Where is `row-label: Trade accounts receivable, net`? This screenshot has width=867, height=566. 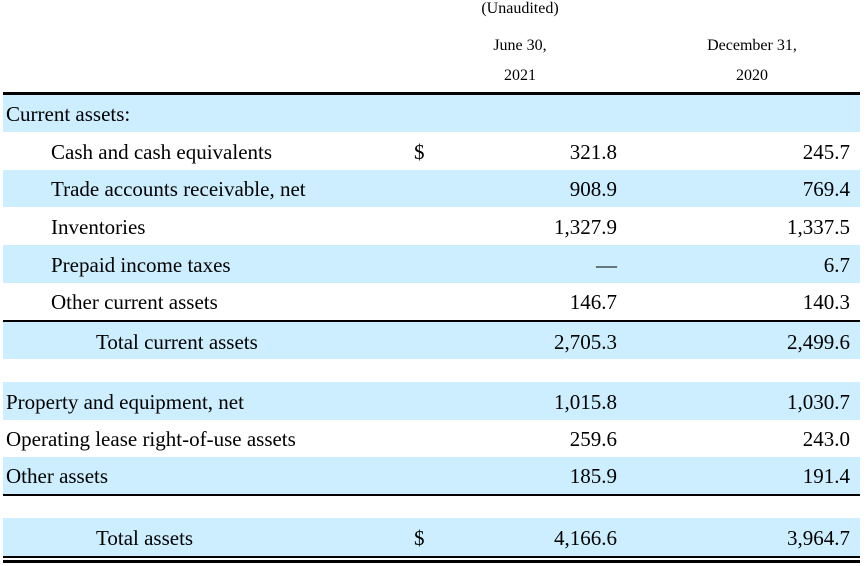
row-label: Trade accounts receivable, net is located at coordinates (178, 189).